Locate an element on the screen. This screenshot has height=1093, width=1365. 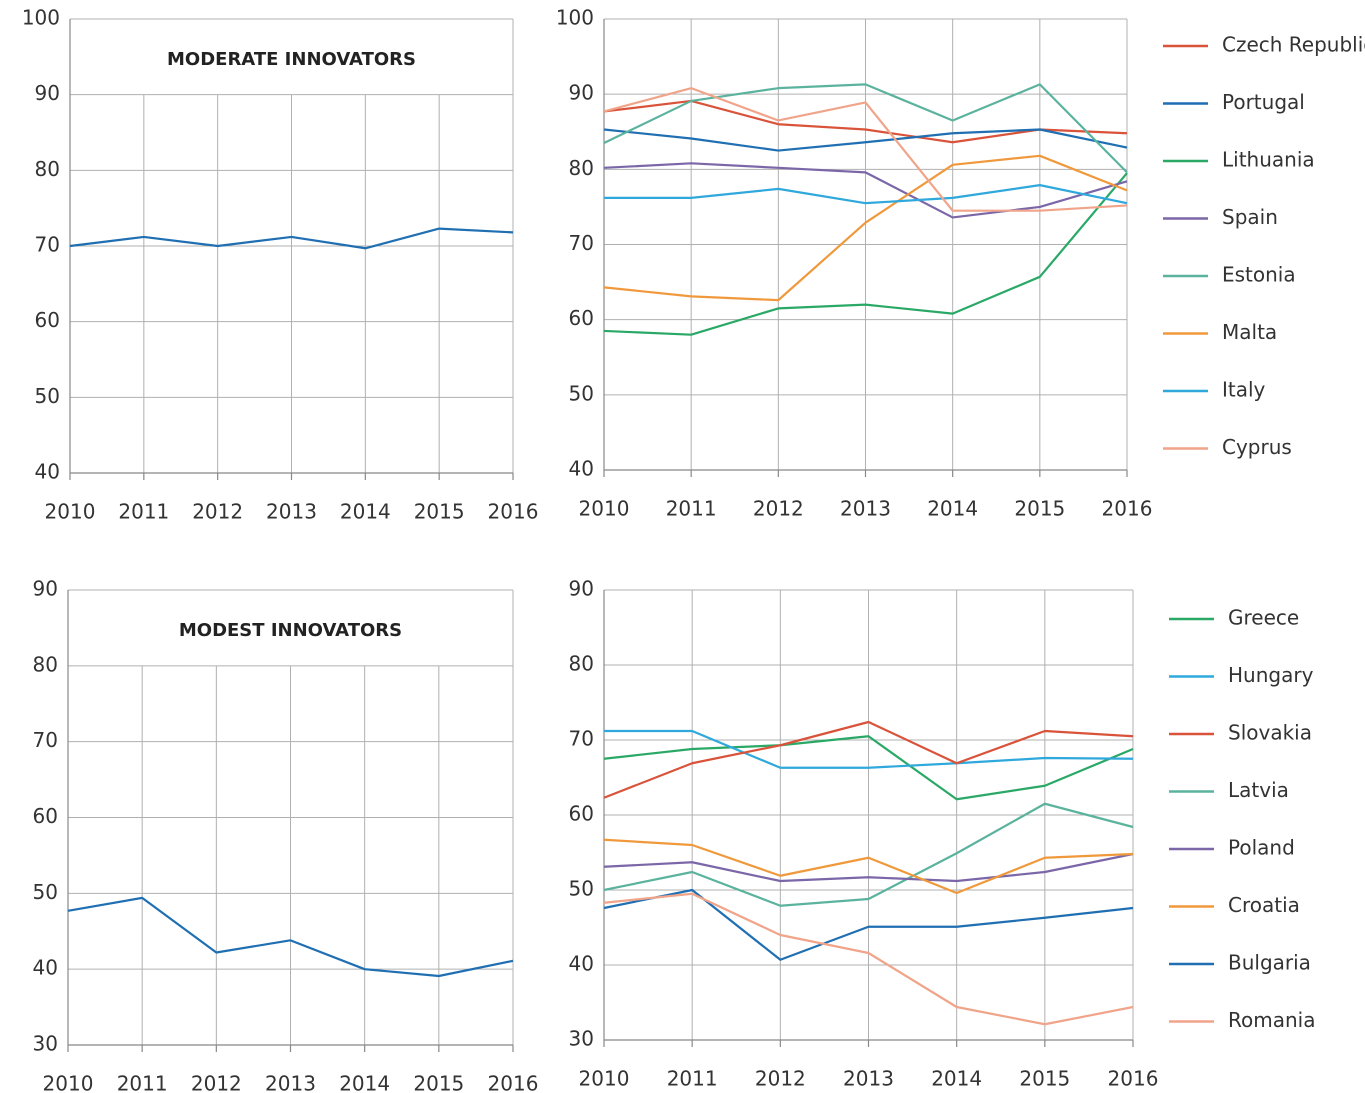
legend-label: Bulgaria is located at coordinates (1269, 963).